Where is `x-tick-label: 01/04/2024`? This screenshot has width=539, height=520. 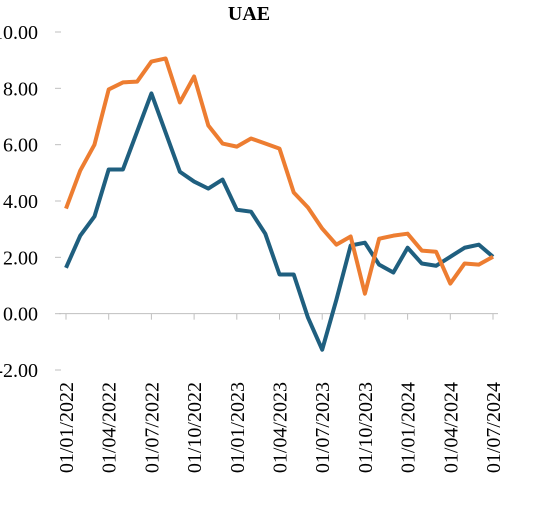 x-tick-label: 01/04/2024 is located at coordinates (451, 427).